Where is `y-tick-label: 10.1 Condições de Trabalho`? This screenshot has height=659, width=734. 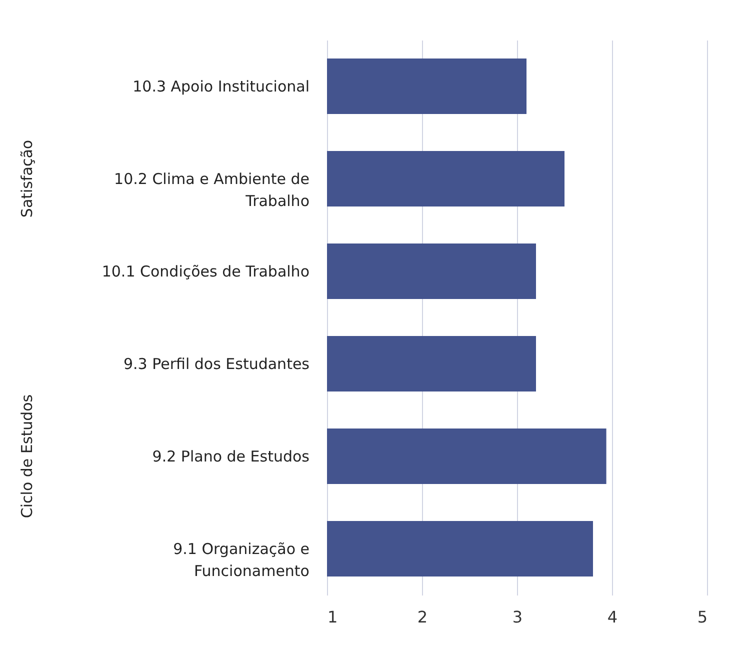 y-tick-label: 10.1 Condições de Trabalho is located at coordinates (206, 271).